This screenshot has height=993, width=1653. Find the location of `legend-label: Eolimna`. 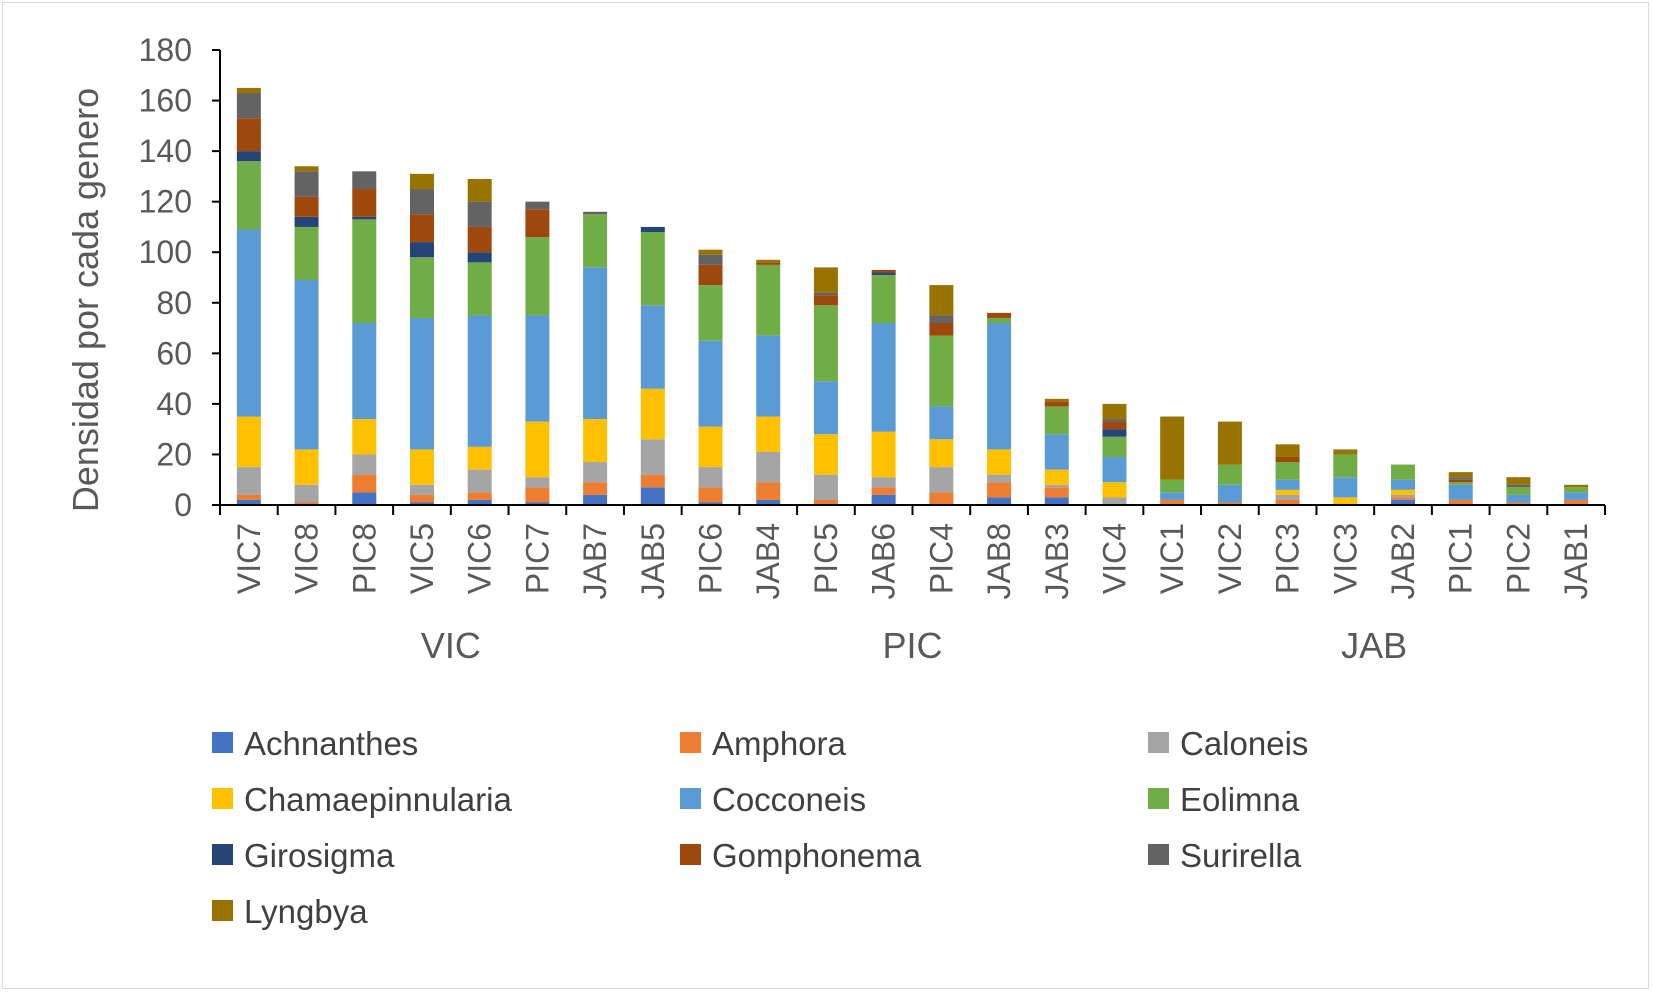

legend-label: Eolimna is located at coordinates (1240, 799).